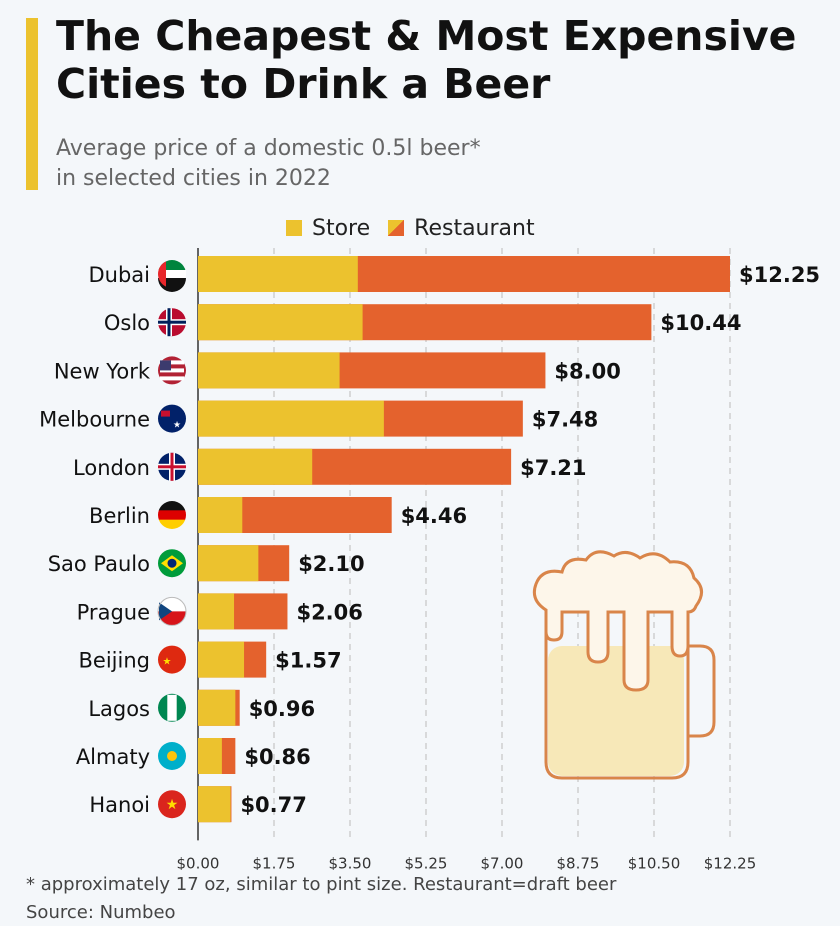 This screenshot has width=840, height=926. Describe the element at coordinates (282, 709) in the screenshot. I see `data-label: $0.96` at that location.